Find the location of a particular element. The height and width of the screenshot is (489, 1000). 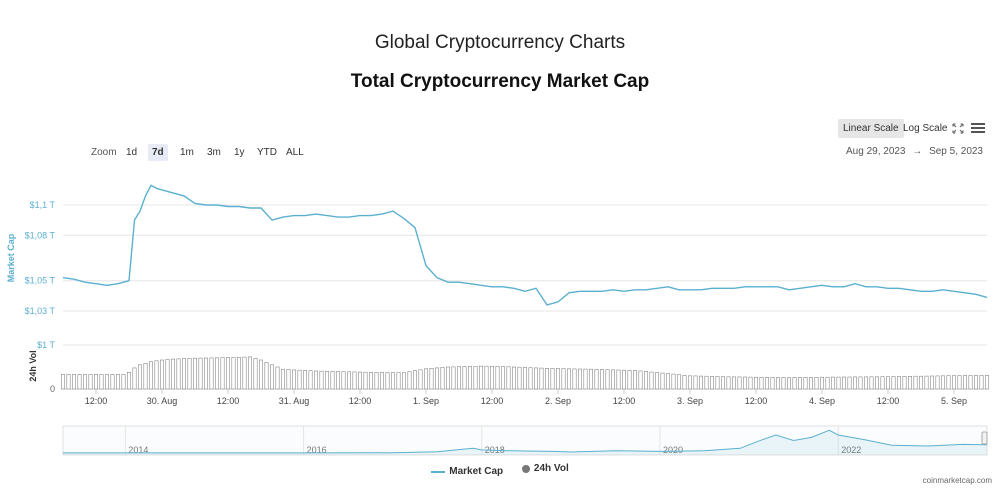

date-to: Sep 5, 2023 is located at coordinates (956, 151).